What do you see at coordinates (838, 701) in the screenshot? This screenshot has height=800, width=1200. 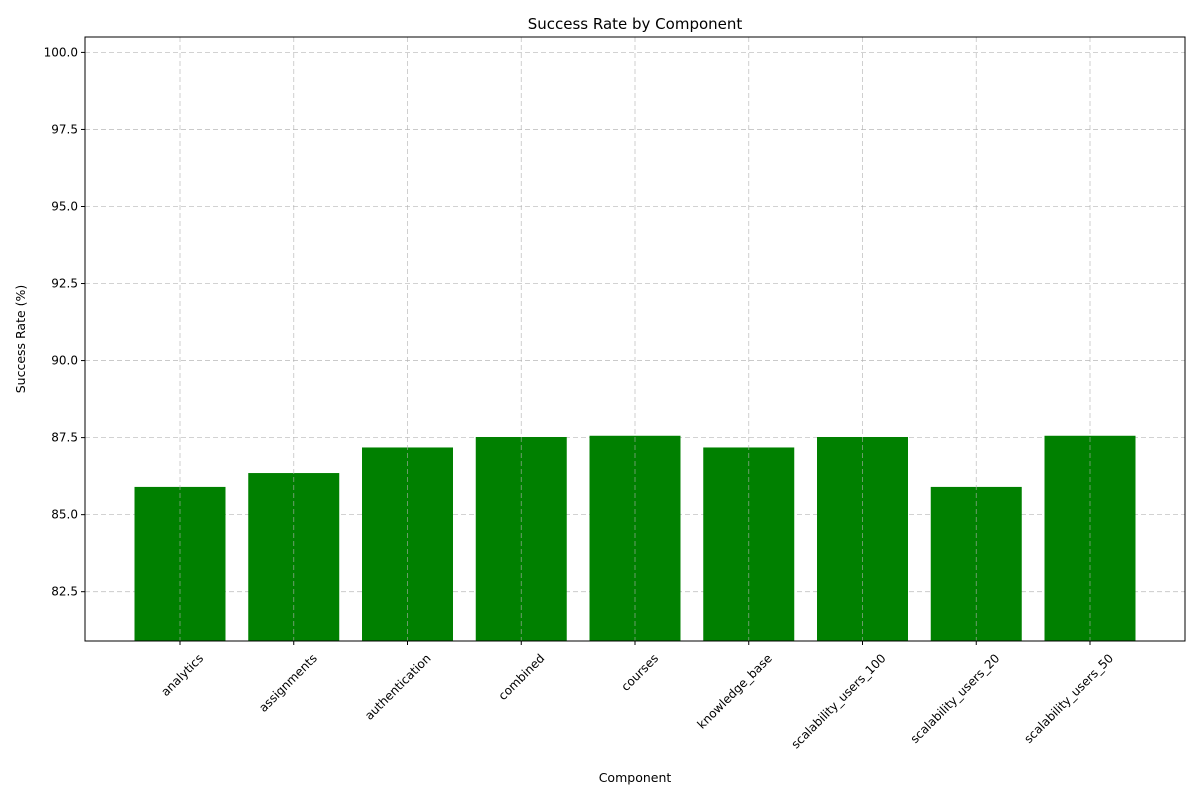 I see `x-tick-label: scalability_users_100` at bounding box center [838, 701].